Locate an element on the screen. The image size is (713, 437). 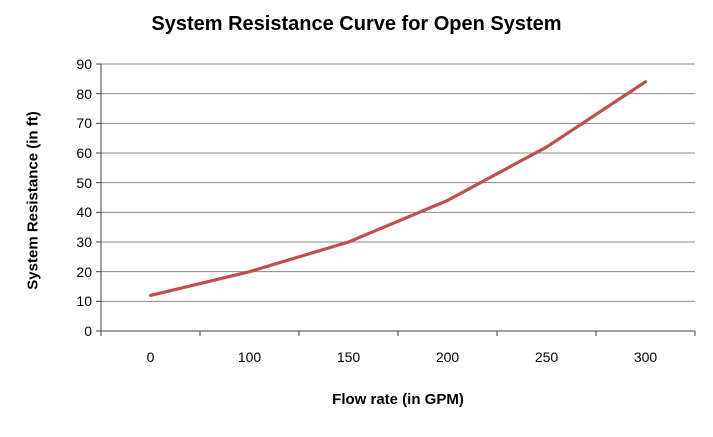
x-tick-label: 300 is located at coordinates (645, 357).